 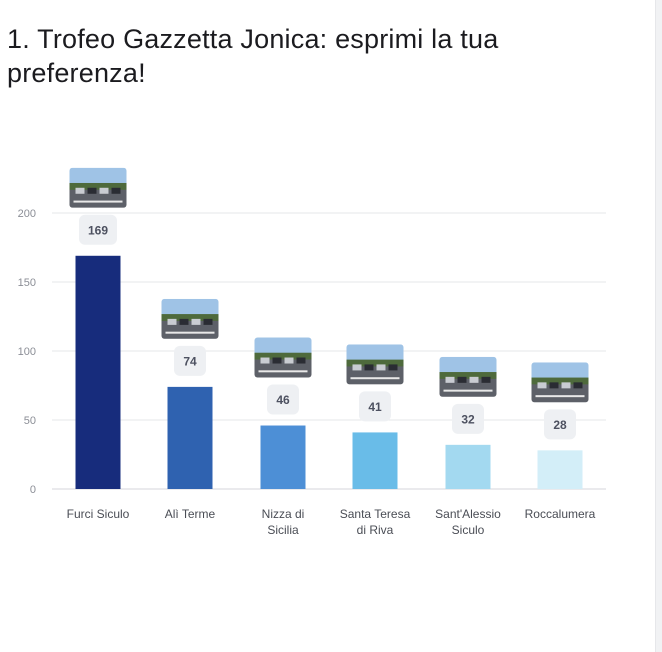 I want to click on x-tick-label: Furci Siculo, so click(x=98, y=514).